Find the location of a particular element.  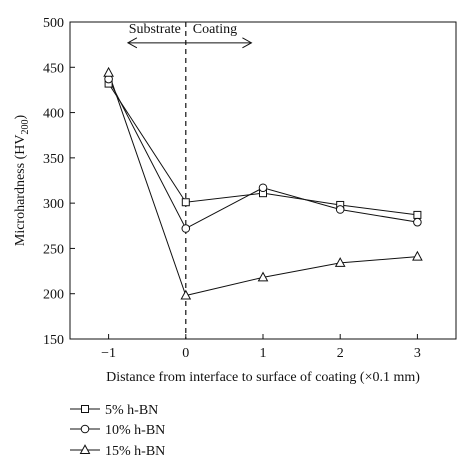

legend-marker-triangle is located at coordinates (85, 449).